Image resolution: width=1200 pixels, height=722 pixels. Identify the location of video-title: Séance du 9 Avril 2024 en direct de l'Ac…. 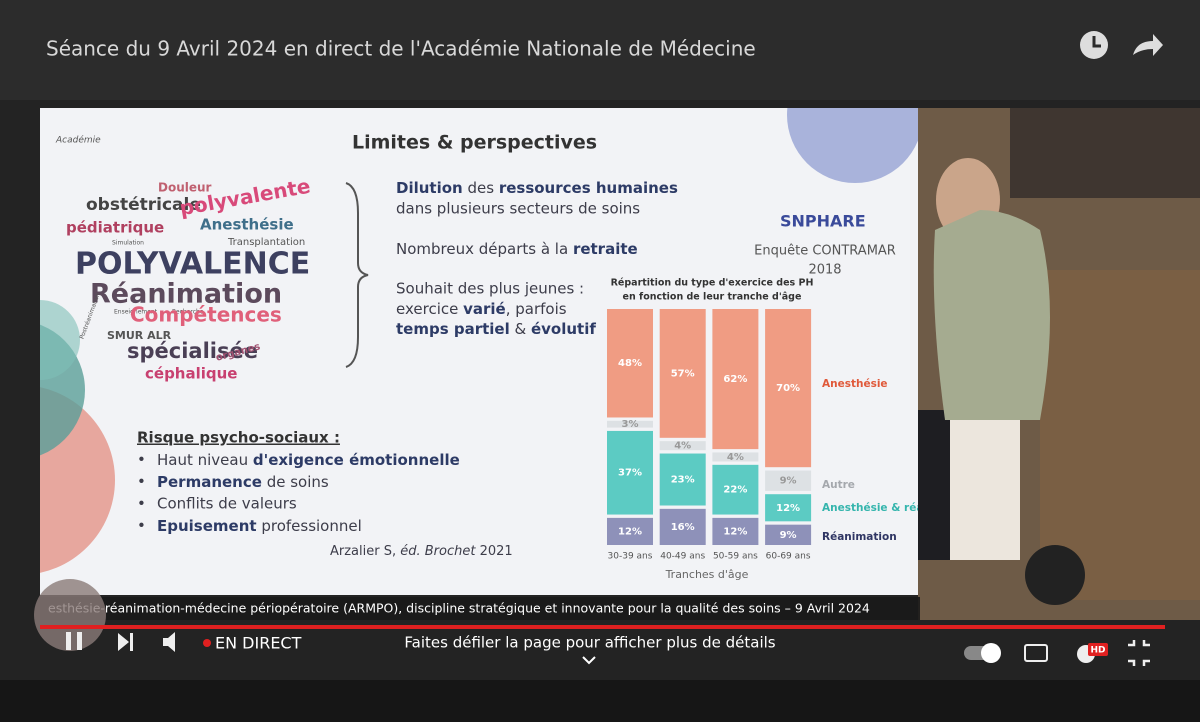
(401, 49).